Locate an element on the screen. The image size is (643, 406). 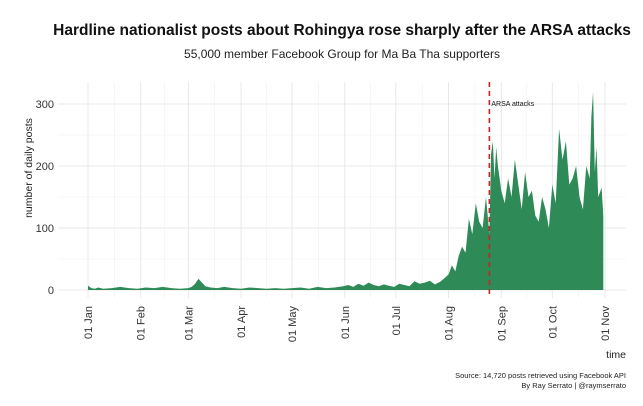
x-tick-label: 01 Jan is located at coordinates (89, 322).